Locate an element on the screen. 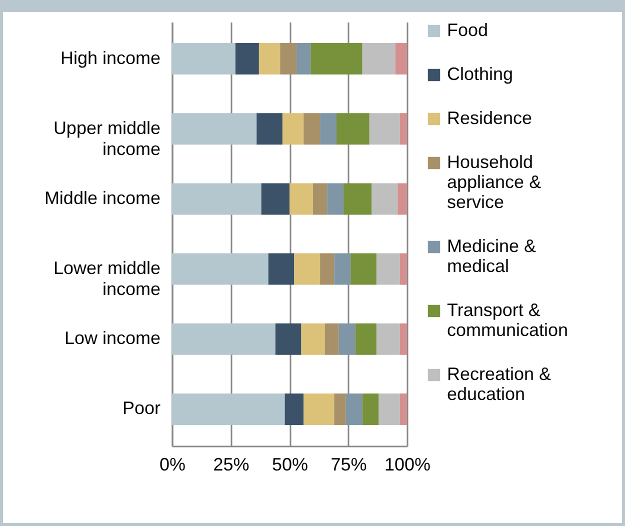  y-tick-label: Poor is located at coordinates (141, 408).